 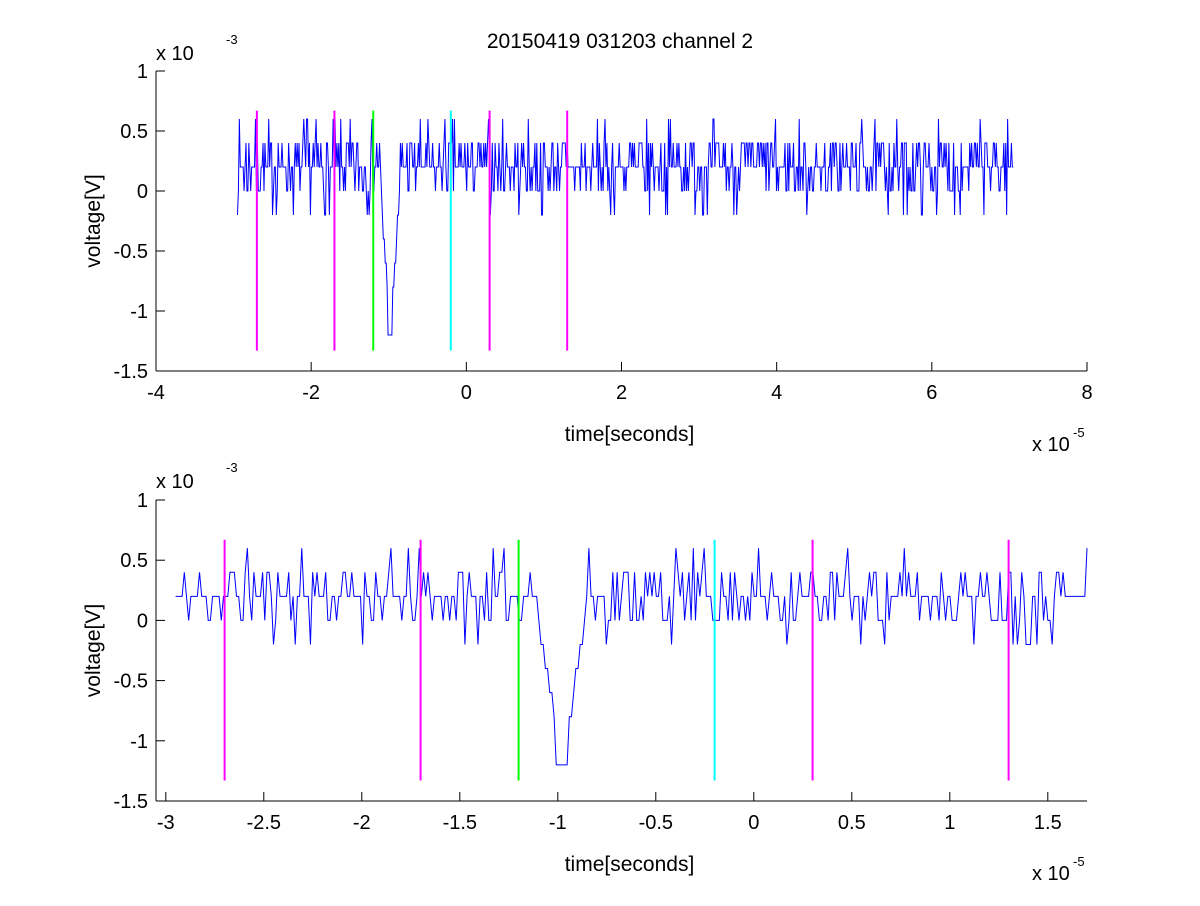 I want to click on x-tick-label: 2, so click(x=621, y=393).